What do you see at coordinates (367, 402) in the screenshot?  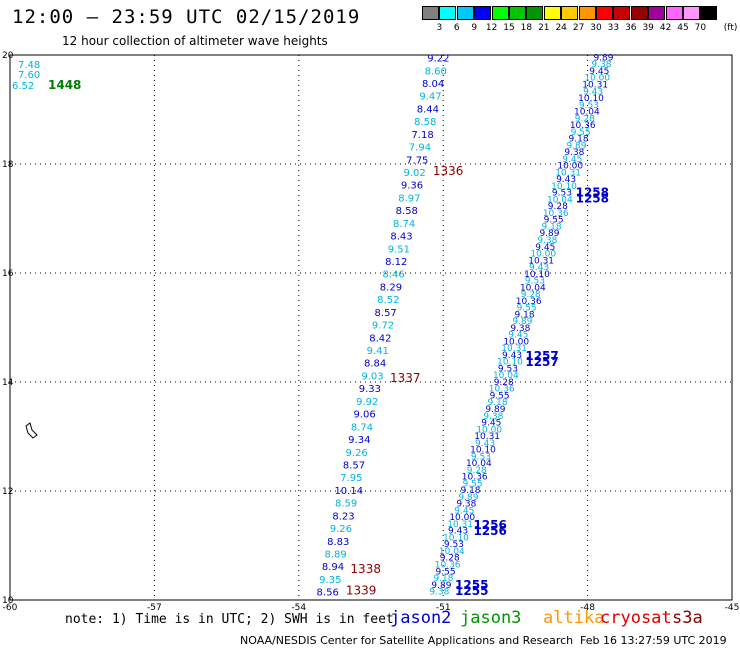 I see `swh-value: 9.92` at bounding box center [367, 402].